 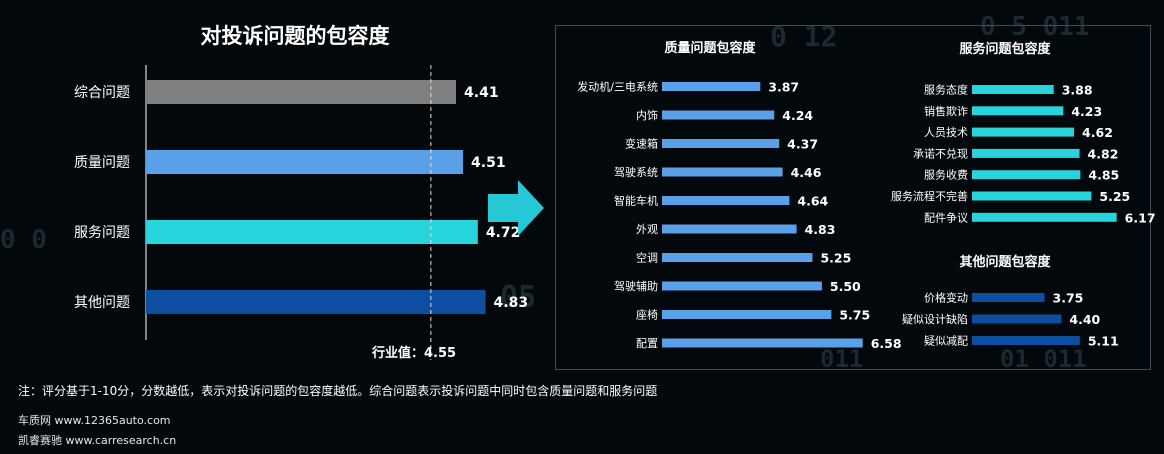 What do you see at coordinates (94, 420) in the screenshot?
I see `source-line-1: 车质网 www.12365auto.com` at bounding box center [94, 420].